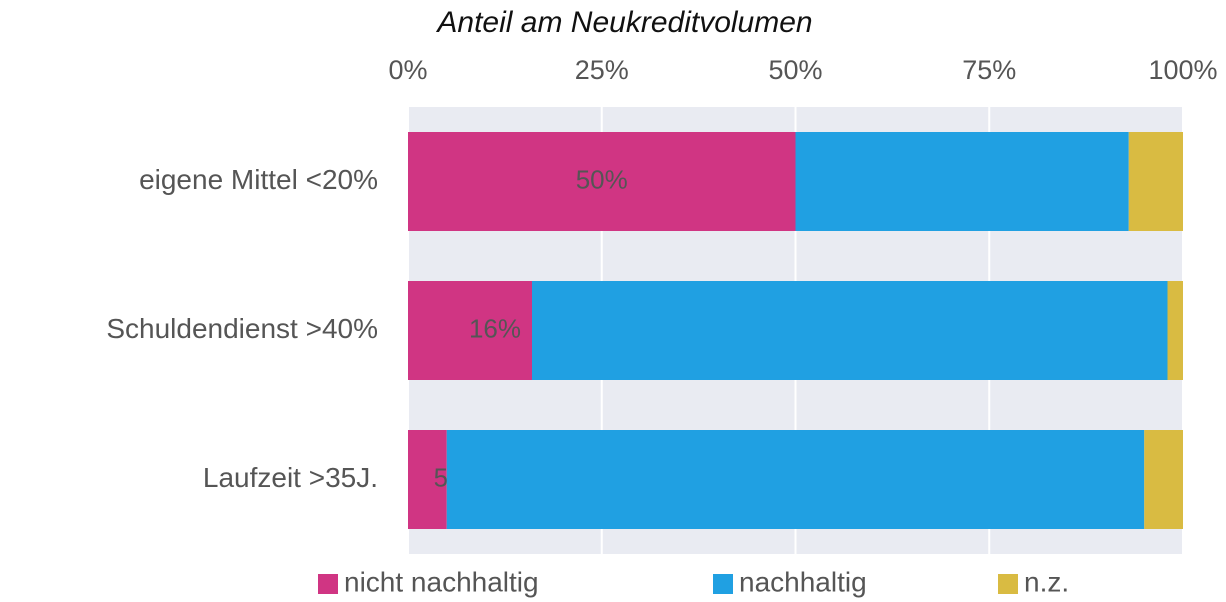  Describe the element at coordinates (495, 328) in the screenshot. I see `data-label: 16%` at that location.